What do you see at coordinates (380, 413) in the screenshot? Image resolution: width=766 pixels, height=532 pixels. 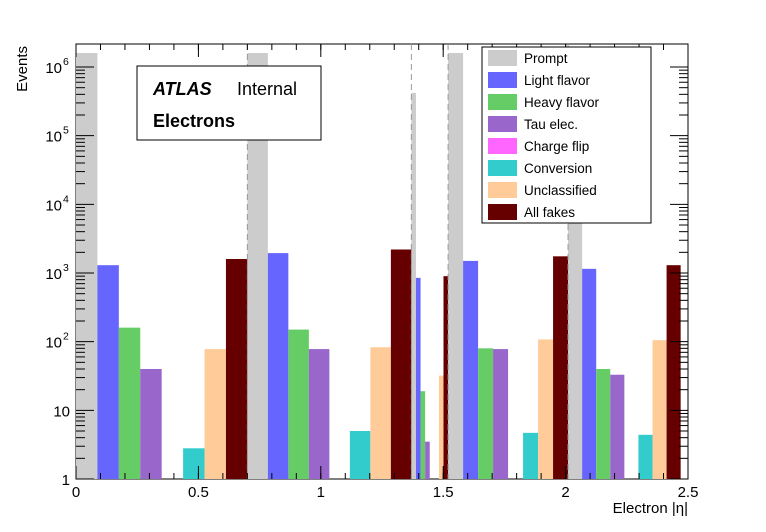 I see `bar-unclassified-bin2` at bounding box center [380, 413].